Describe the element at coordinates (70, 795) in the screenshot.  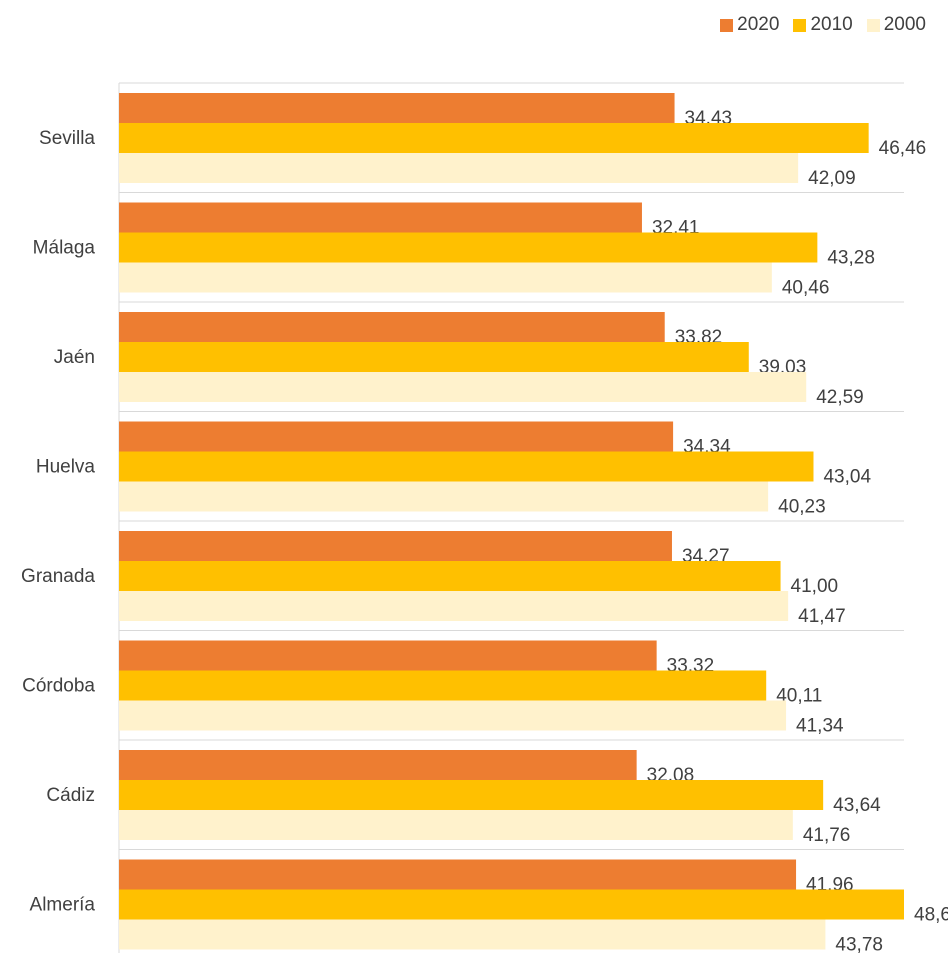
I see `category-label: Cádiz` at that location.